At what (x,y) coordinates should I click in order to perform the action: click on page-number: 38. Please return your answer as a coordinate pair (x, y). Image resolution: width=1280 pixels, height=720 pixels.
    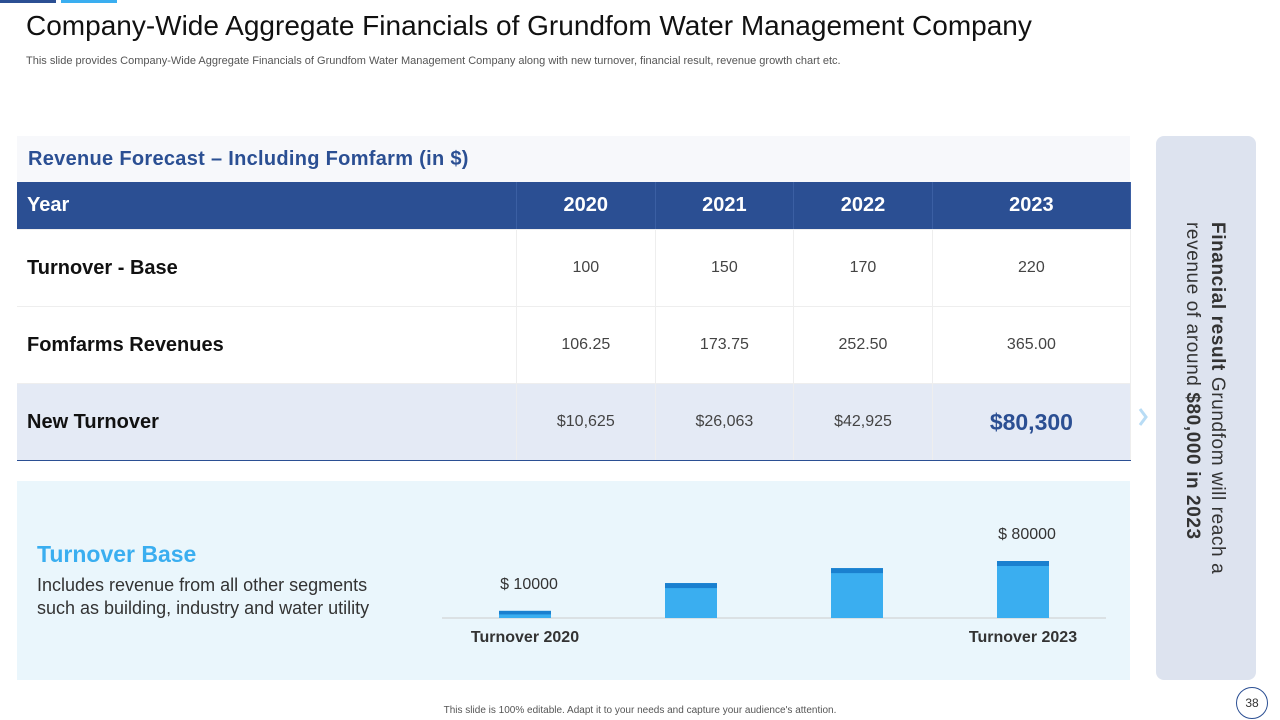
    Looking at the image, I should click on (1252, 703).